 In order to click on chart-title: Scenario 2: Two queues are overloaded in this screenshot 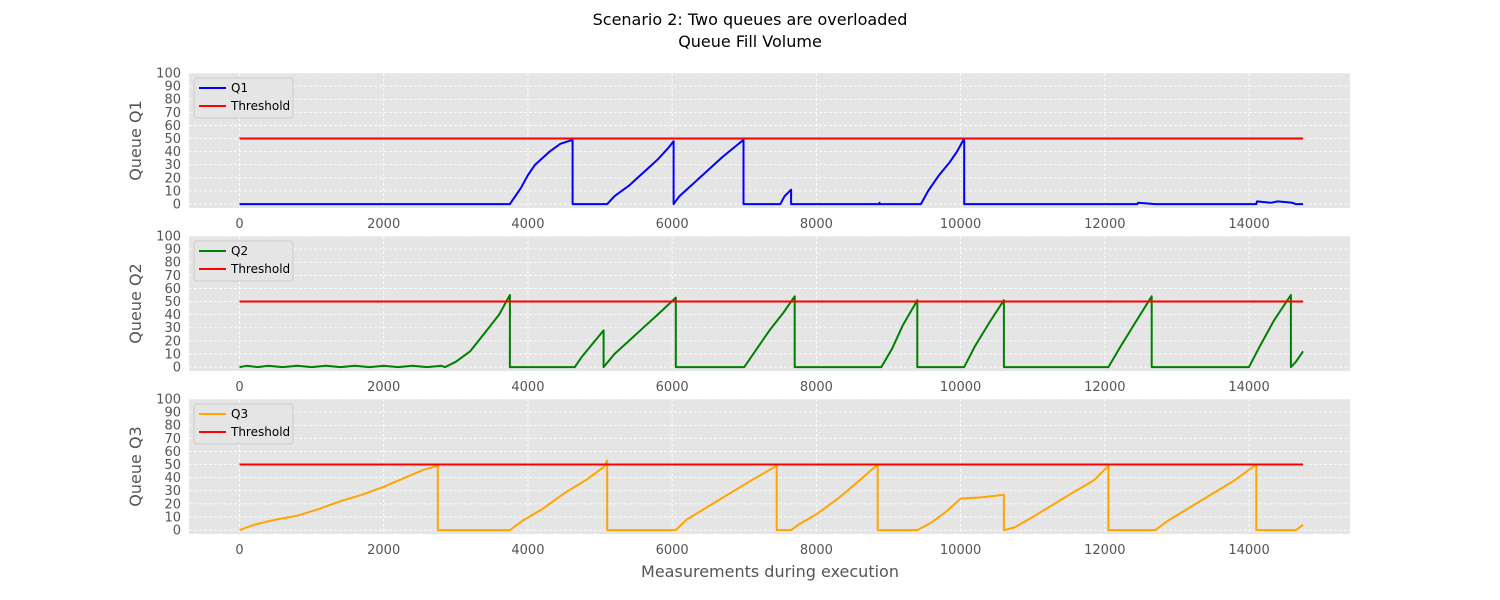, I will do `click(750, 19)`.